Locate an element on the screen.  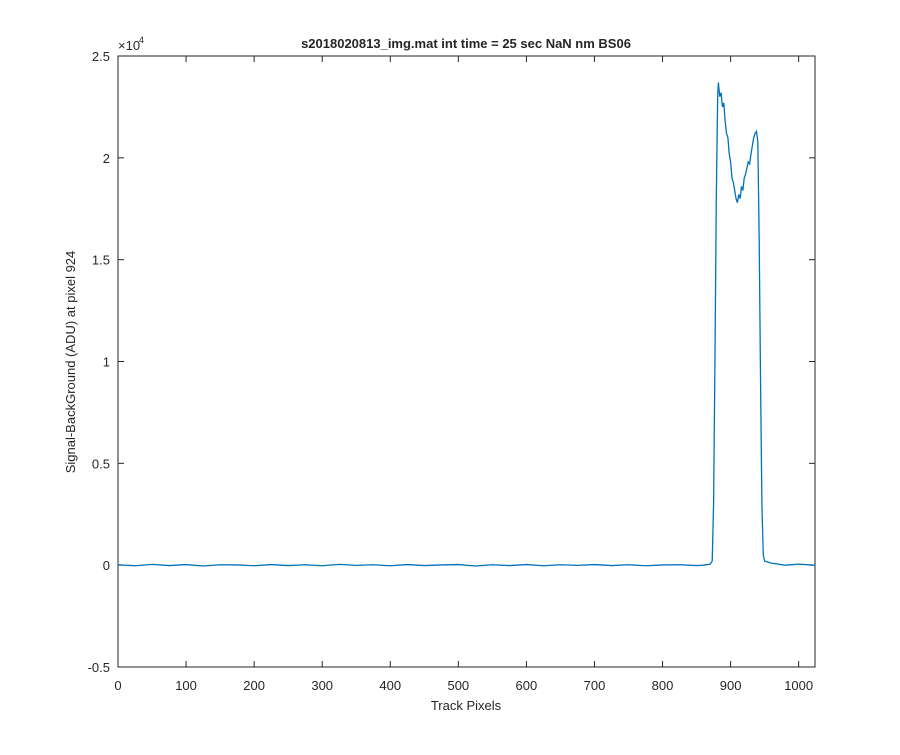
y-tick-label: 0 is located at coordinates (106, 565).